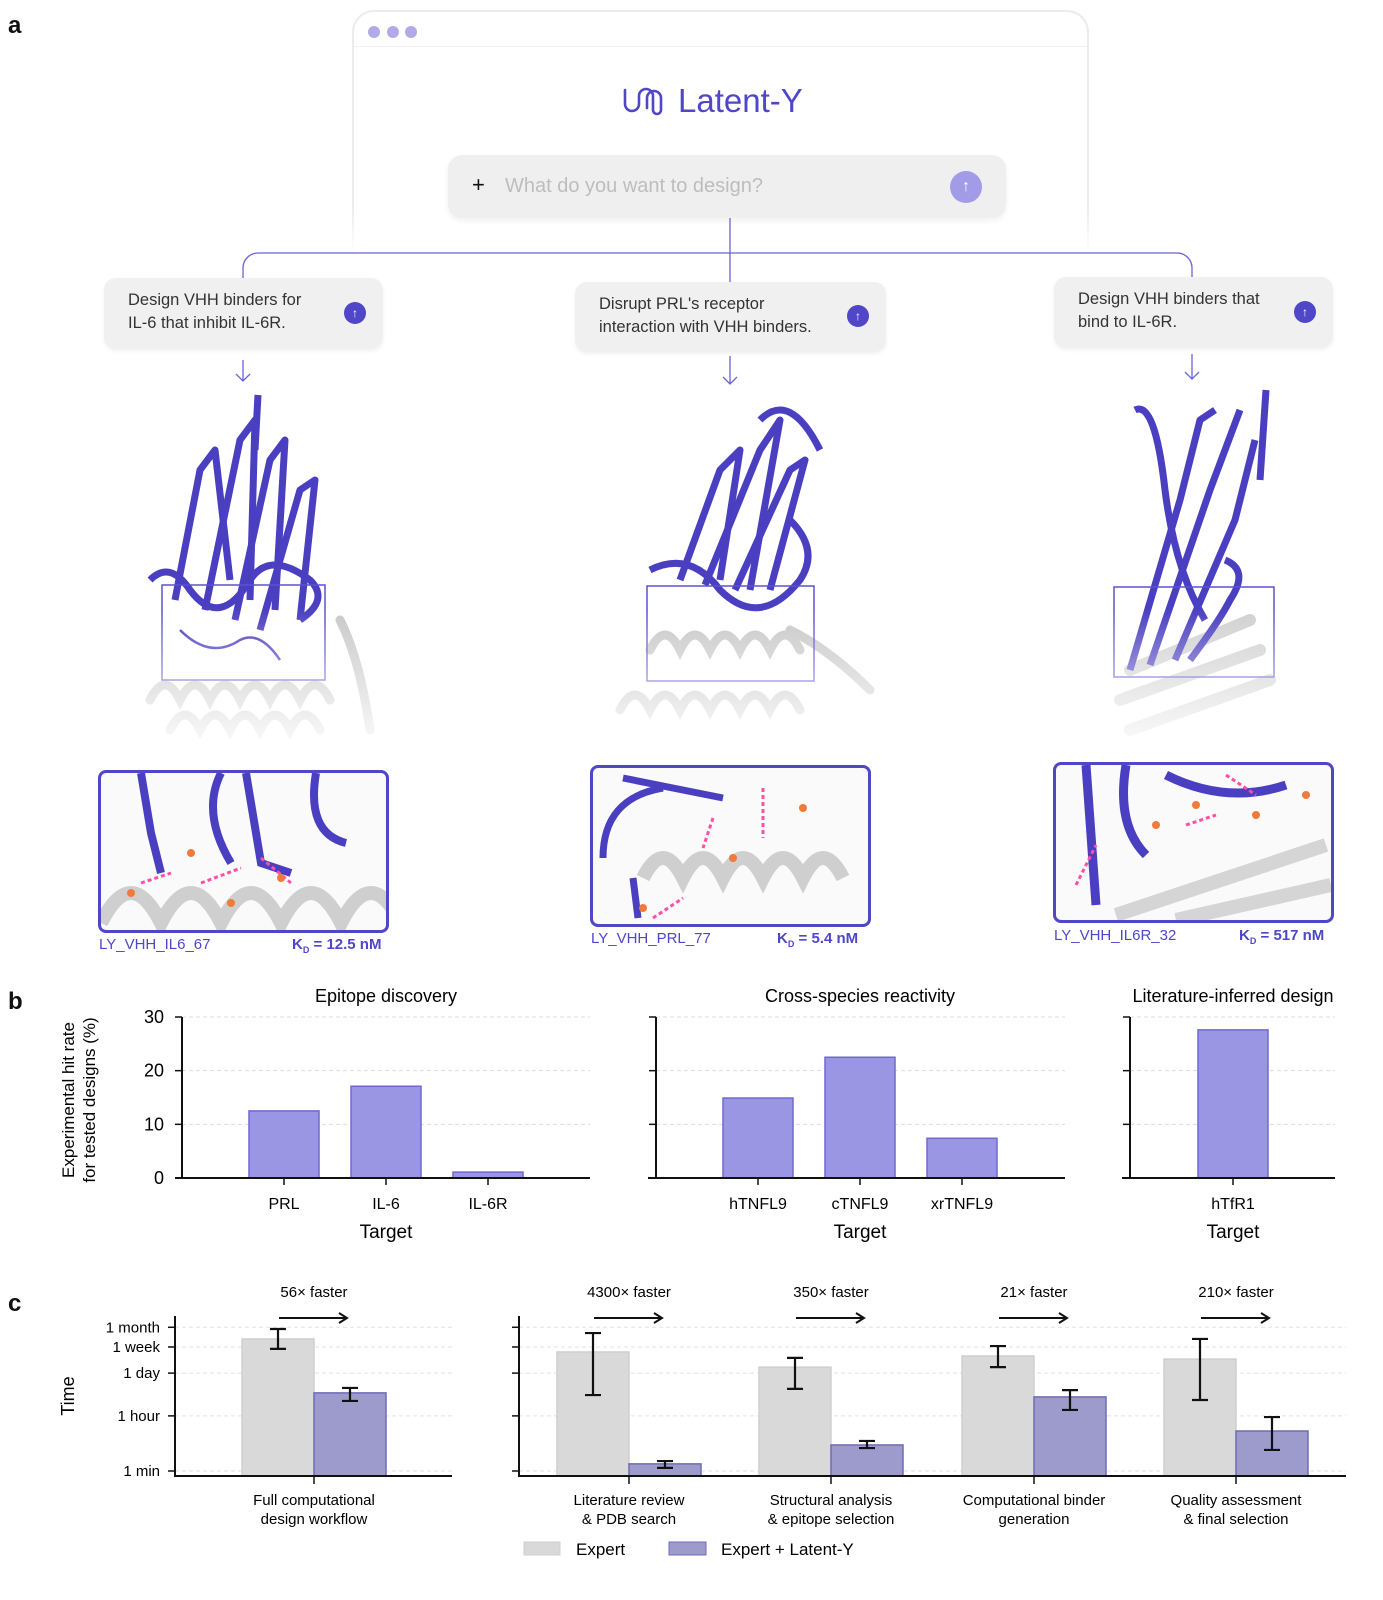  I want to click on legend-label: Expert + Latent-Y, so click(787, 1549).